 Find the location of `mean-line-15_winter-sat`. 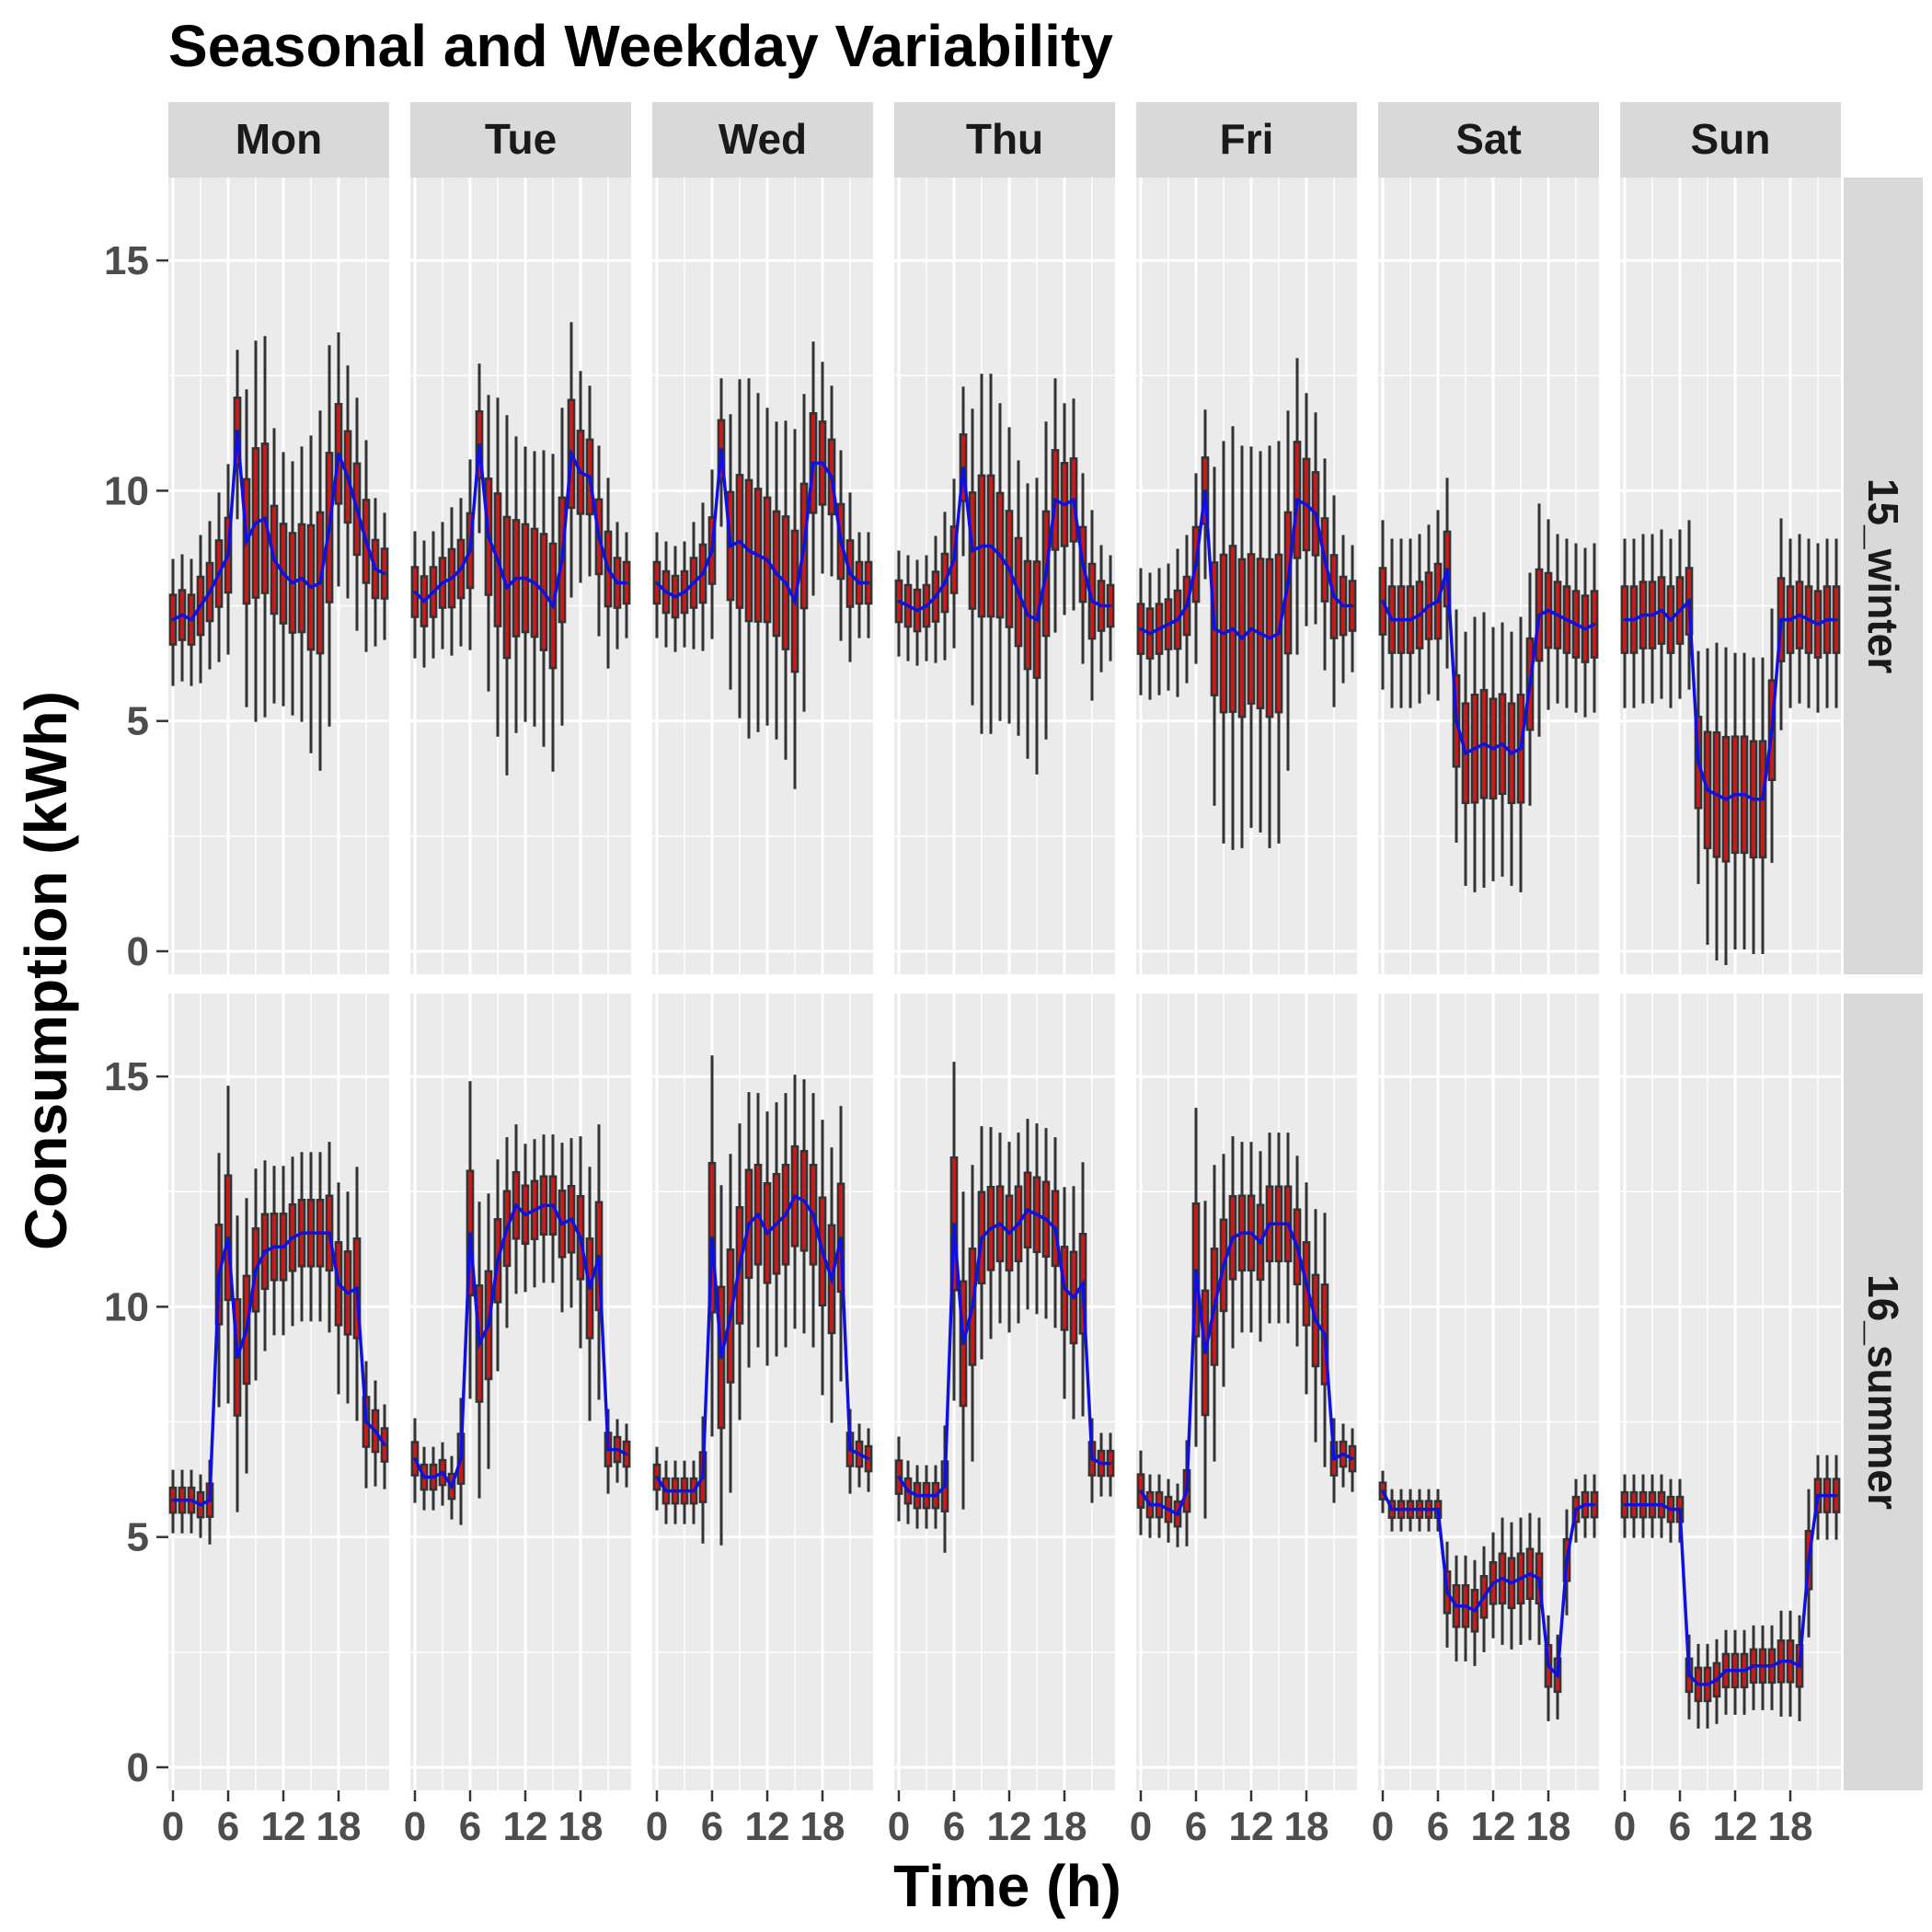

mean-line-15_winter-sat is located at coordinates (1488, 662).